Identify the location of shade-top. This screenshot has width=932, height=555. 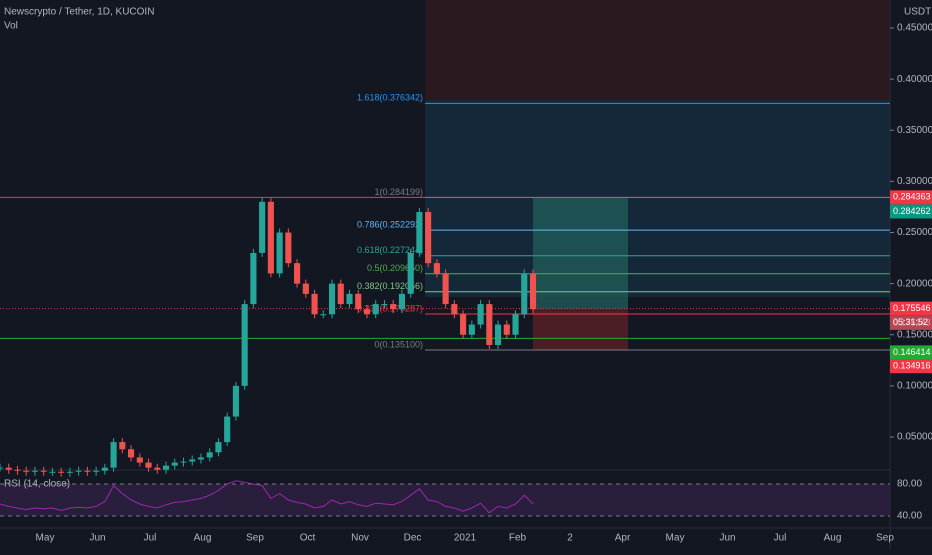
(657, 50).